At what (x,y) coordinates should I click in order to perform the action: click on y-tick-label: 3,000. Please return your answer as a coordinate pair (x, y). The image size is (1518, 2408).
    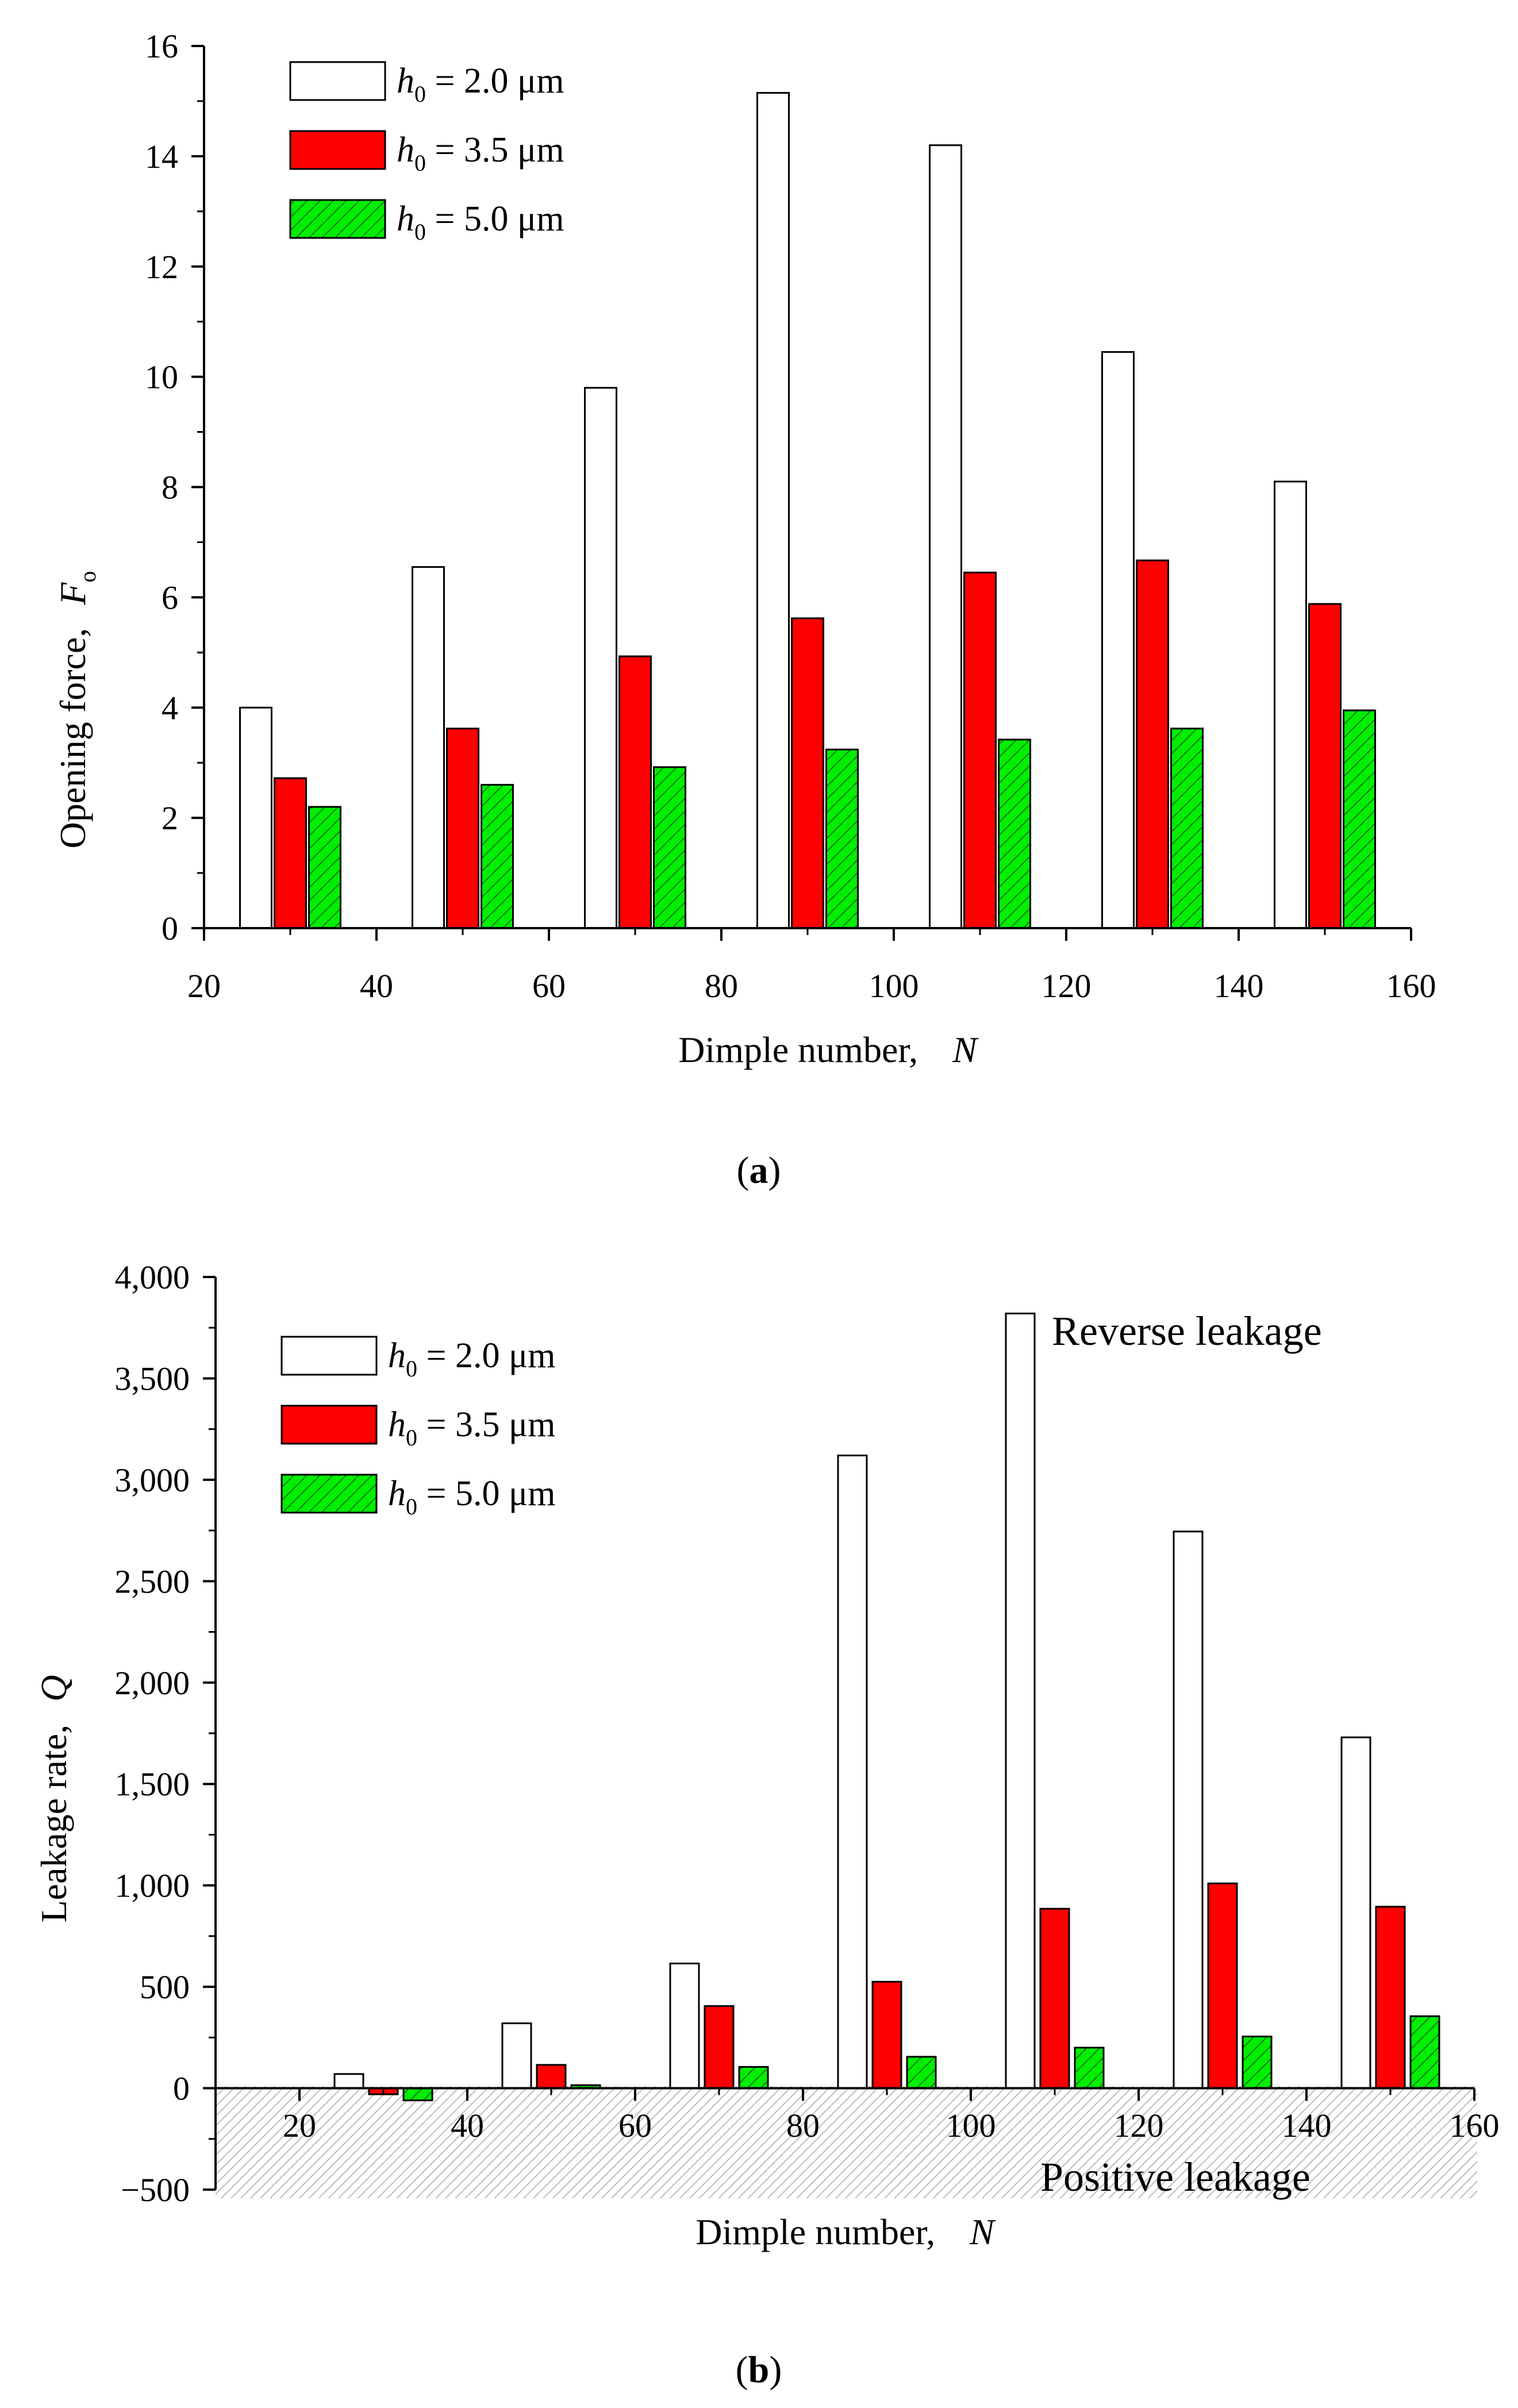
    Looking at the image, I should click on (153, 1480).